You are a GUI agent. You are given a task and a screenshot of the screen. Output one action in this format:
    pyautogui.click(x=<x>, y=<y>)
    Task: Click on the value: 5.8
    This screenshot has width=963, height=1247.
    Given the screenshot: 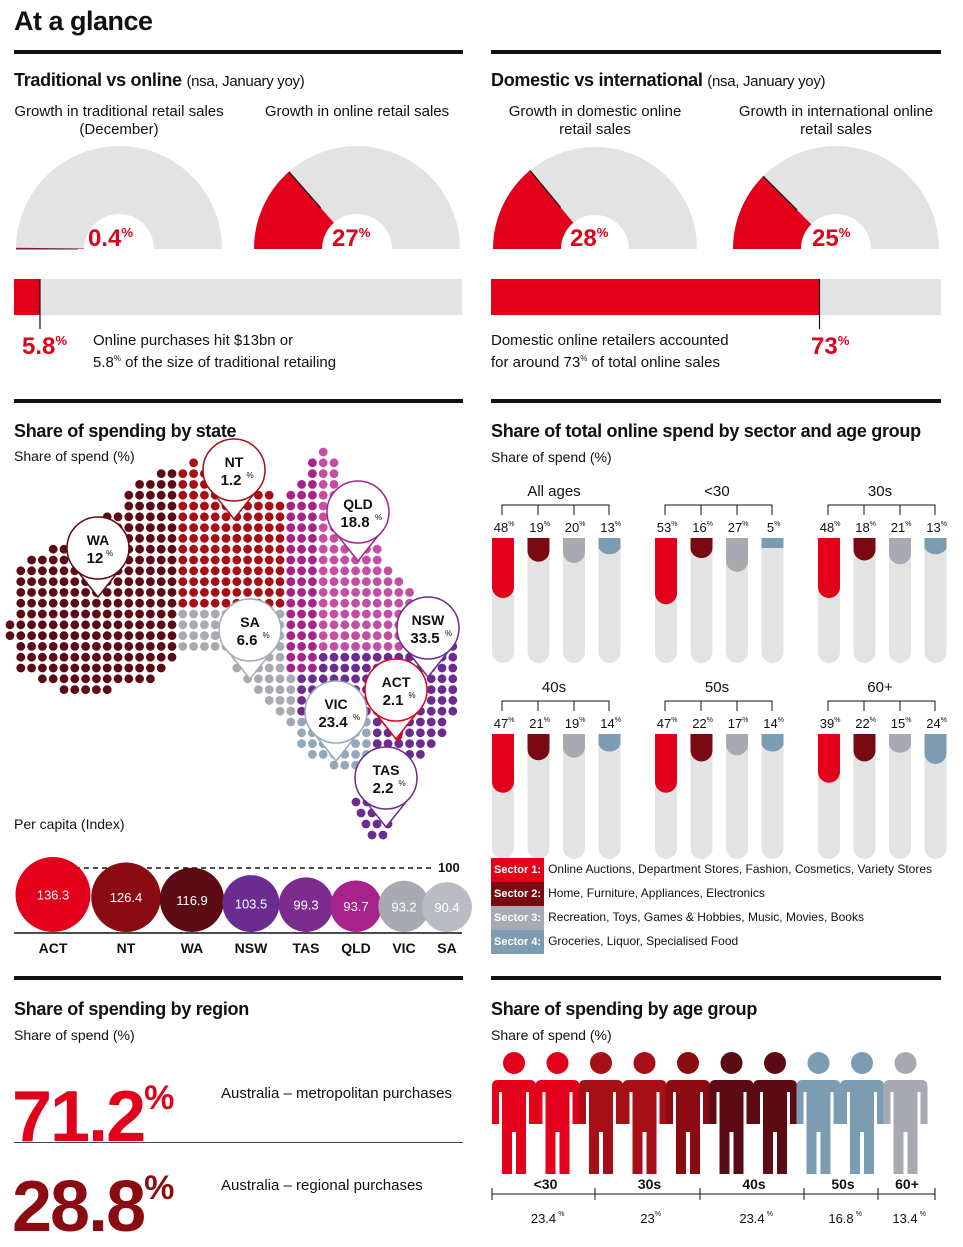 What is the action you would take?
    pyautogui.click(x=39, y=346)
    